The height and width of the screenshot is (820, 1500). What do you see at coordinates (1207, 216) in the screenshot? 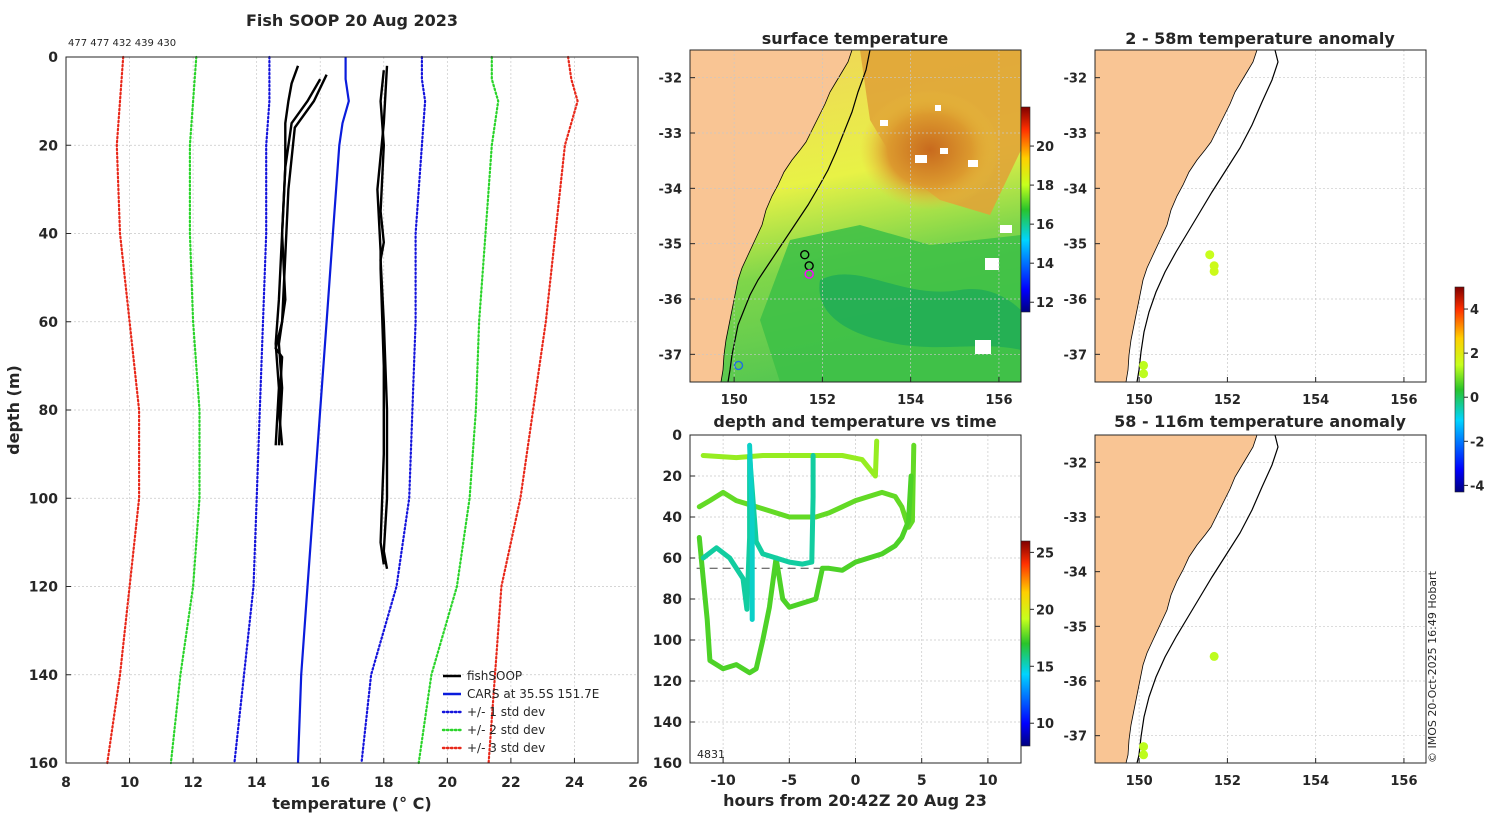
I see `anomaly-shallow-contour` at bounding box center [1207, 216].